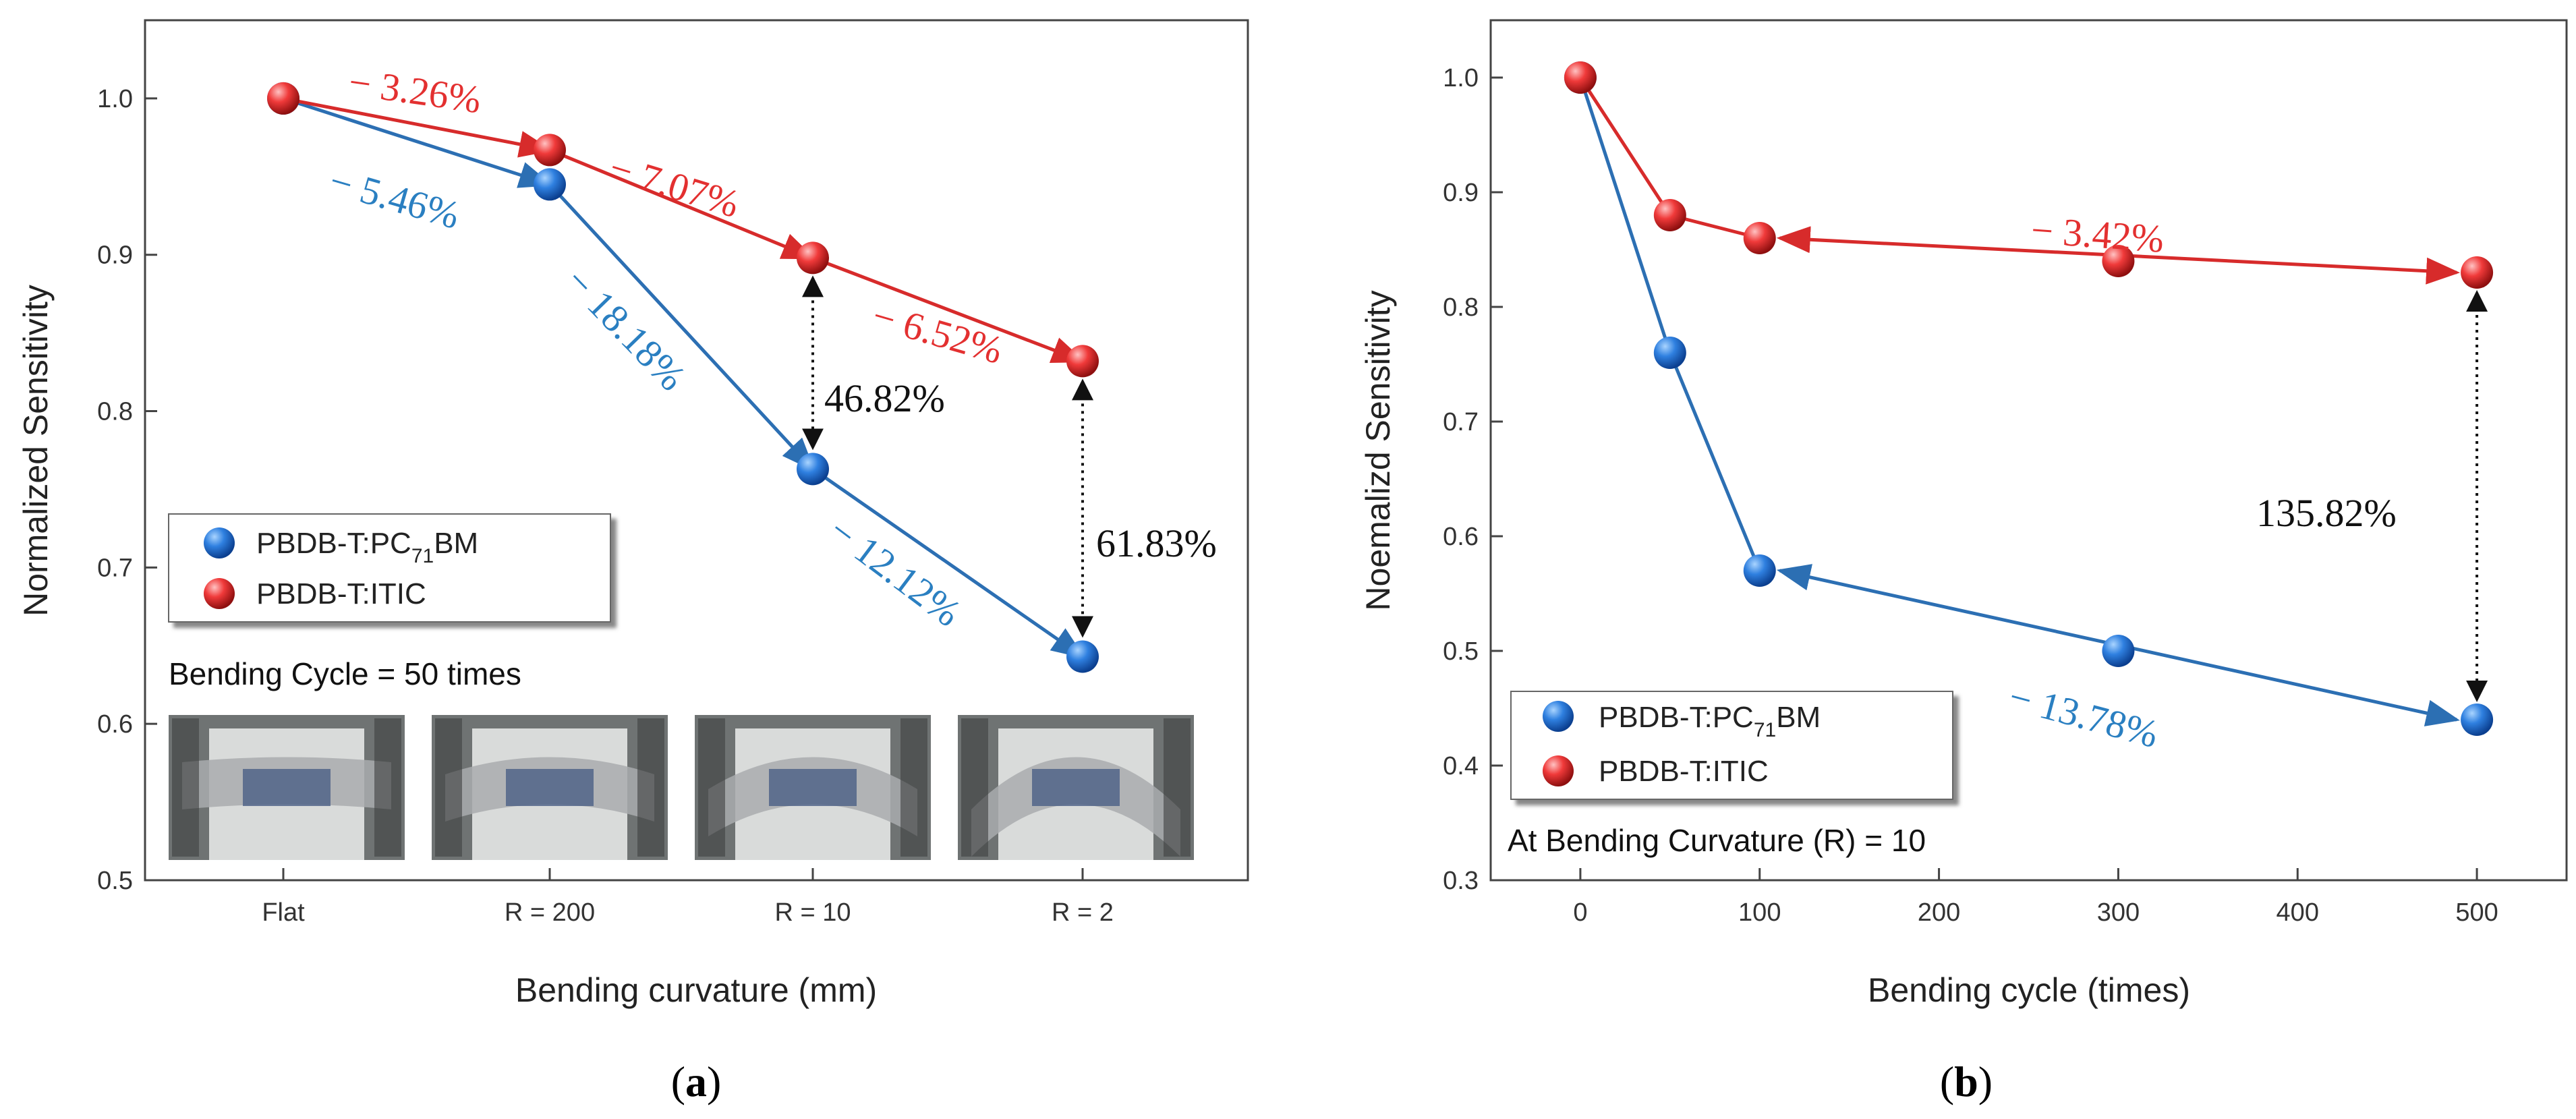 This screenshot has height=1119, width=2576. What do you see at coordinates (1378, 450) in the screenshot?
I see `y-axis-title-b: Noemalizd Sensitivity` at bounding box center [1378, 450].